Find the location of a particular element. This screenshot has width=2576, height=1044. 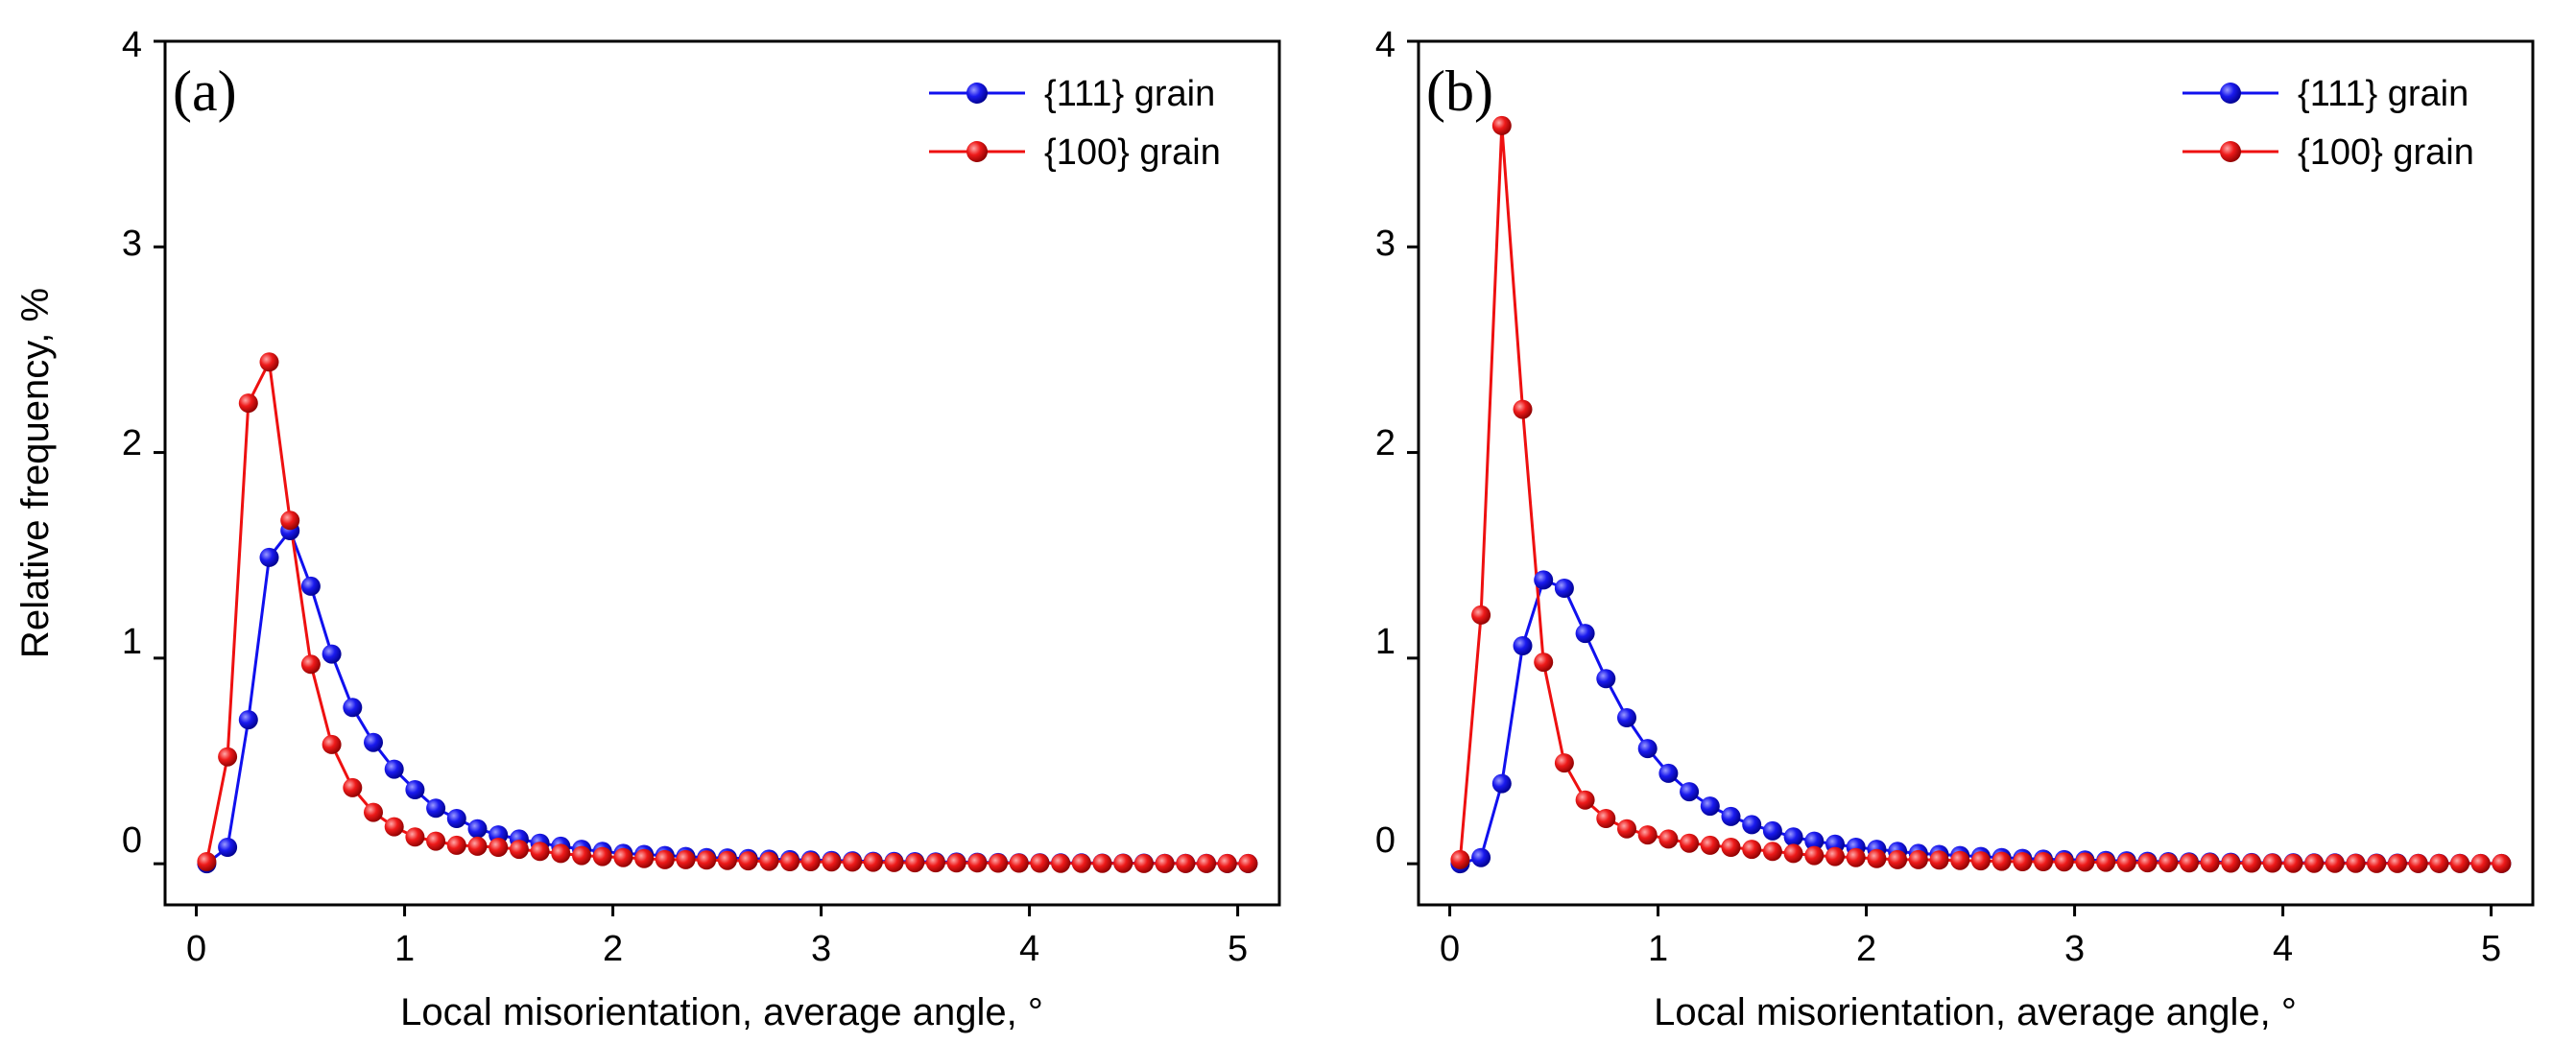

x-tick-label: 1 is located at coordinates (1658, 949).